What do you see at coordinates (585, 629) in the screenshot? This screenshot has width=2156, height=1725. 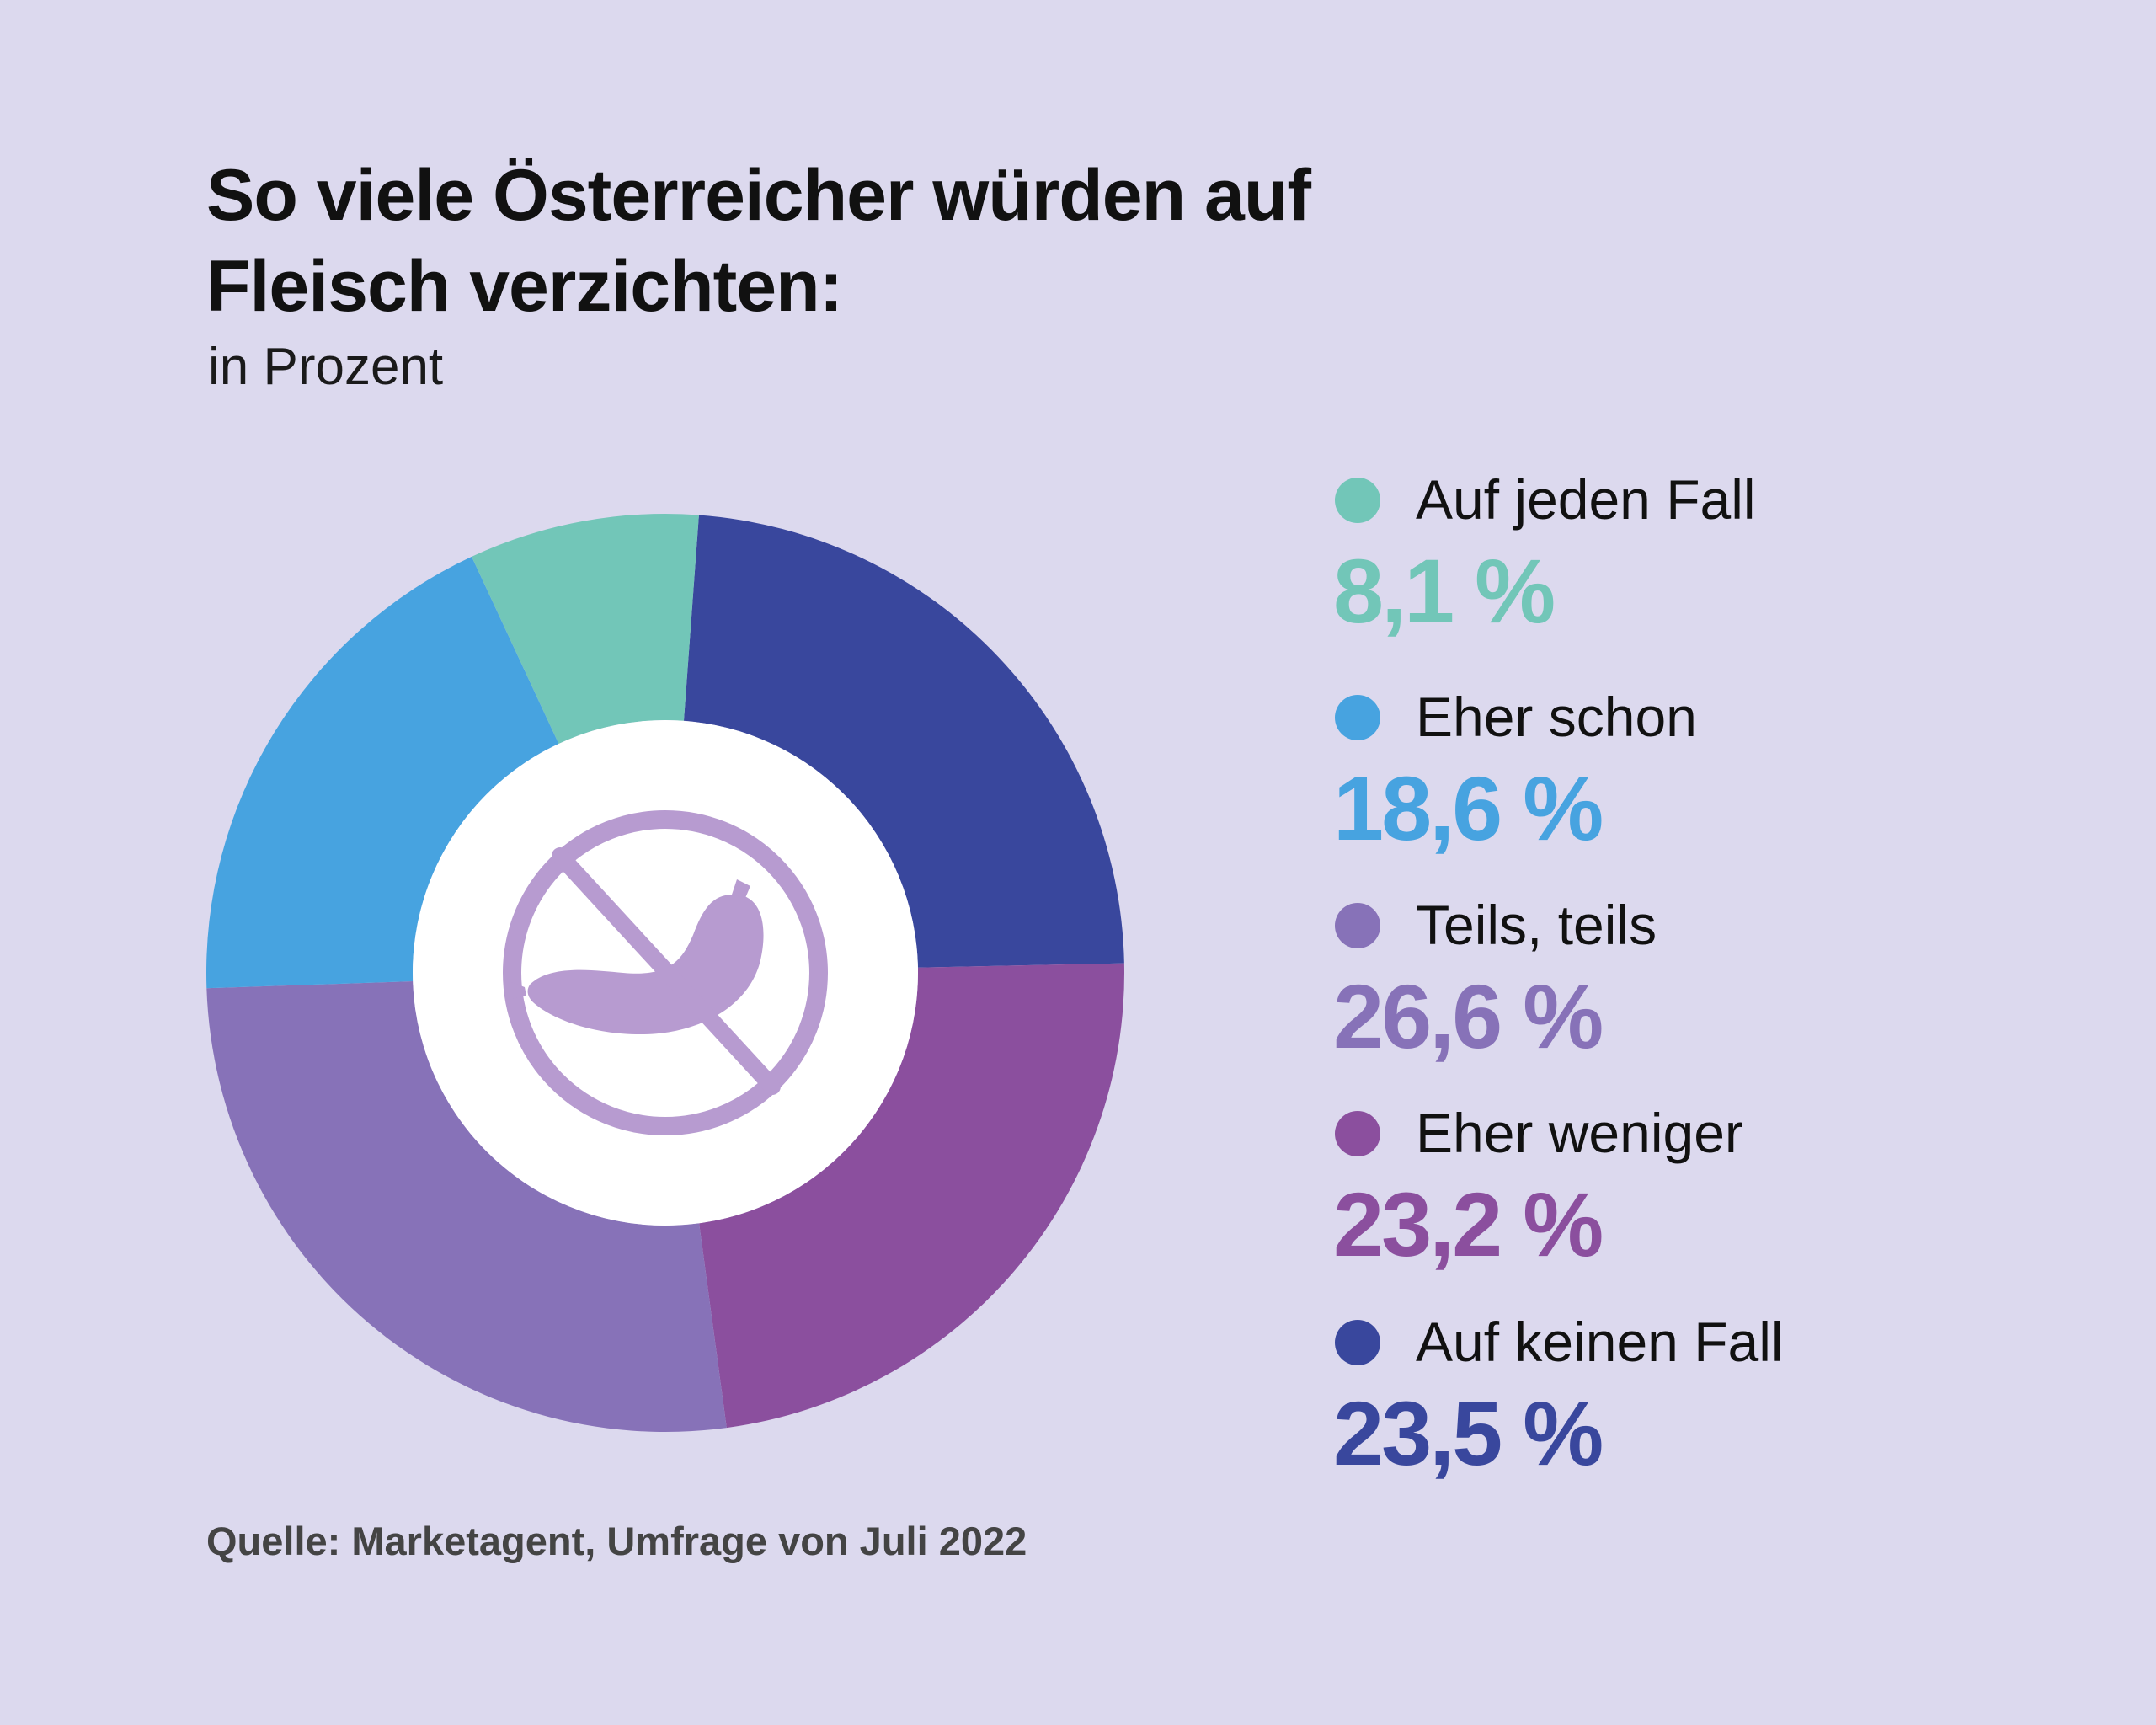 I see `donut-slice-auf-jeden-fall` at bounding box center [585, 629].